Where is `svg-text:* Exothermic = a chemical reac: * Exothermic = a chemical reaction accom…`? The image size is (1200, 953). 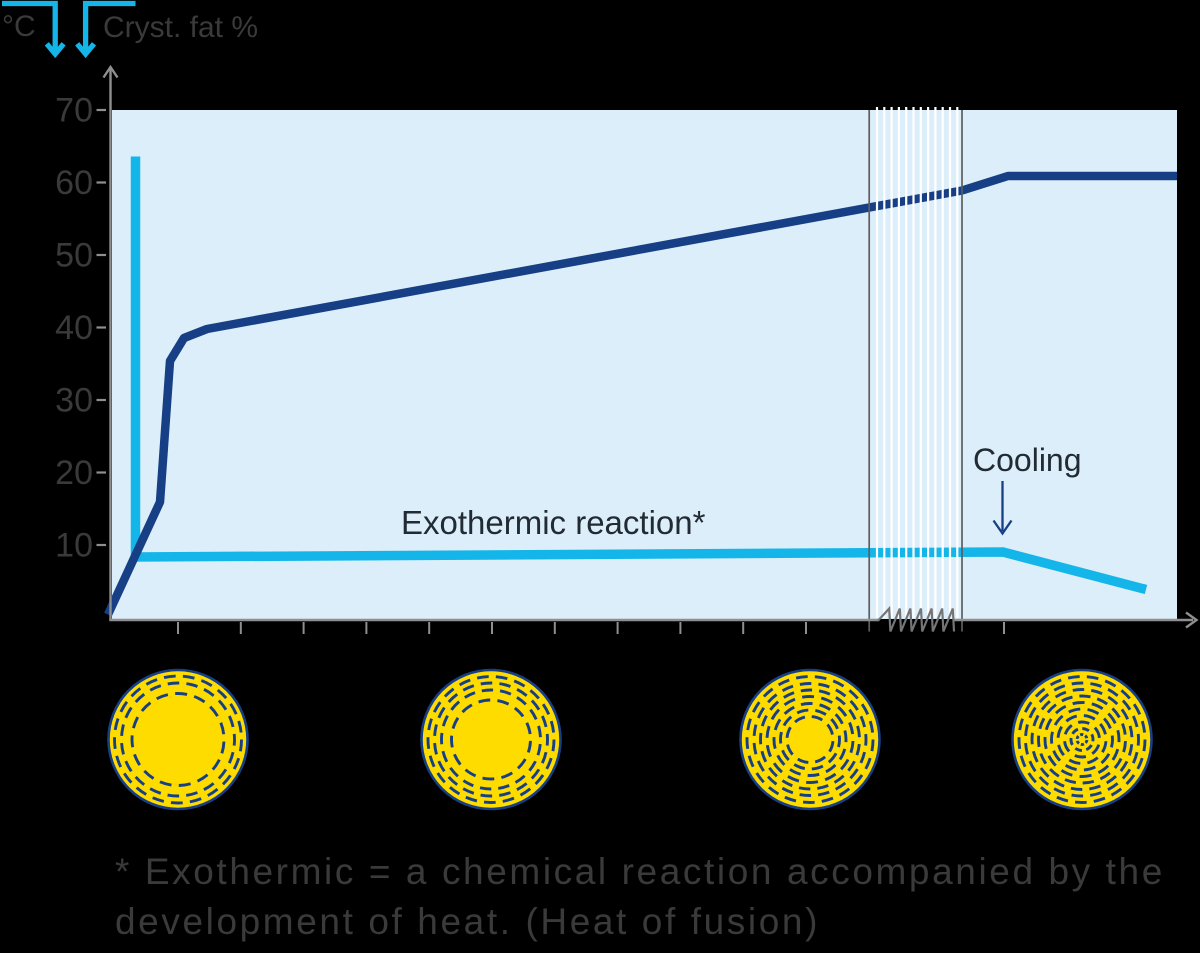
svg-text:* Exothermic = a chemical reac: * Exothermic = a chemical reaction accom… is located at coordinates (640, 871).